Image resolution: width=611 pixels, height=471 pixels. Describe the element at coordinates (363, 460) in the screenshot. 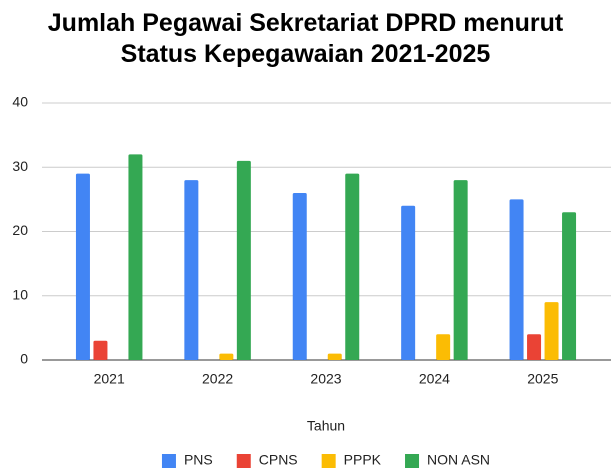

I see `legend-label: PPPK` at that location.